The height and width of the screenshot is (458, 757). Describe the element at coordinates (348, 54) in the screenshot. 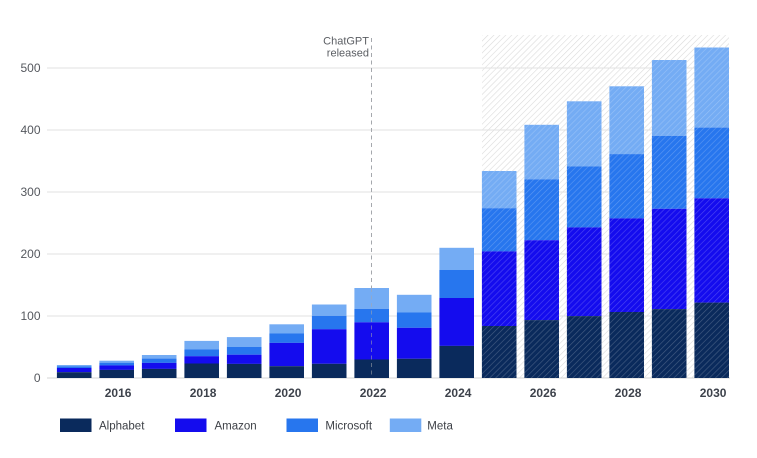

I see `svg-text: released` at that location.